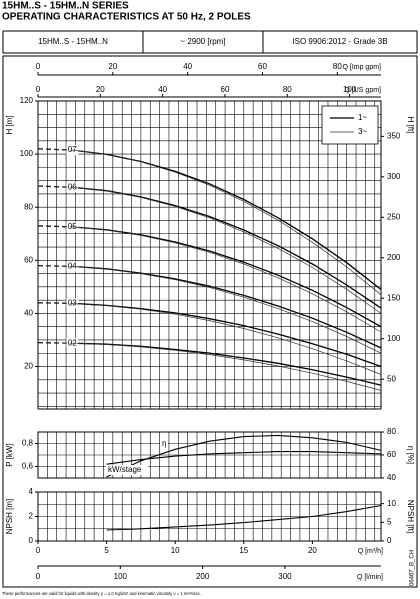 This screenshot has width=420, height=599. Describe the element at coordinates (394, 216) in the screenshot. I see `y2-tick-label: 250` at that location.